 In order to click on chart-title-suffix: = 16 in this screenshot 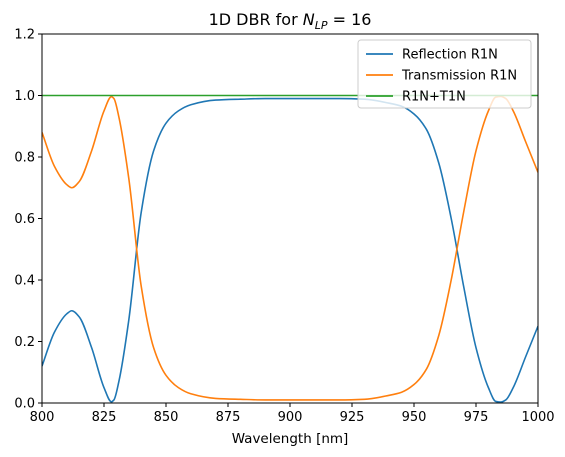, I will do `click(349, 19)`.